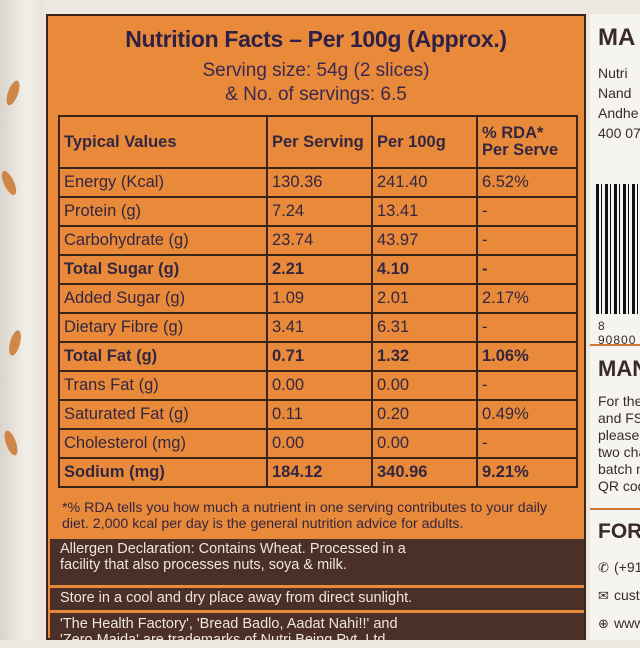  I want to click on address-line: 400 07, so click(619, 133).